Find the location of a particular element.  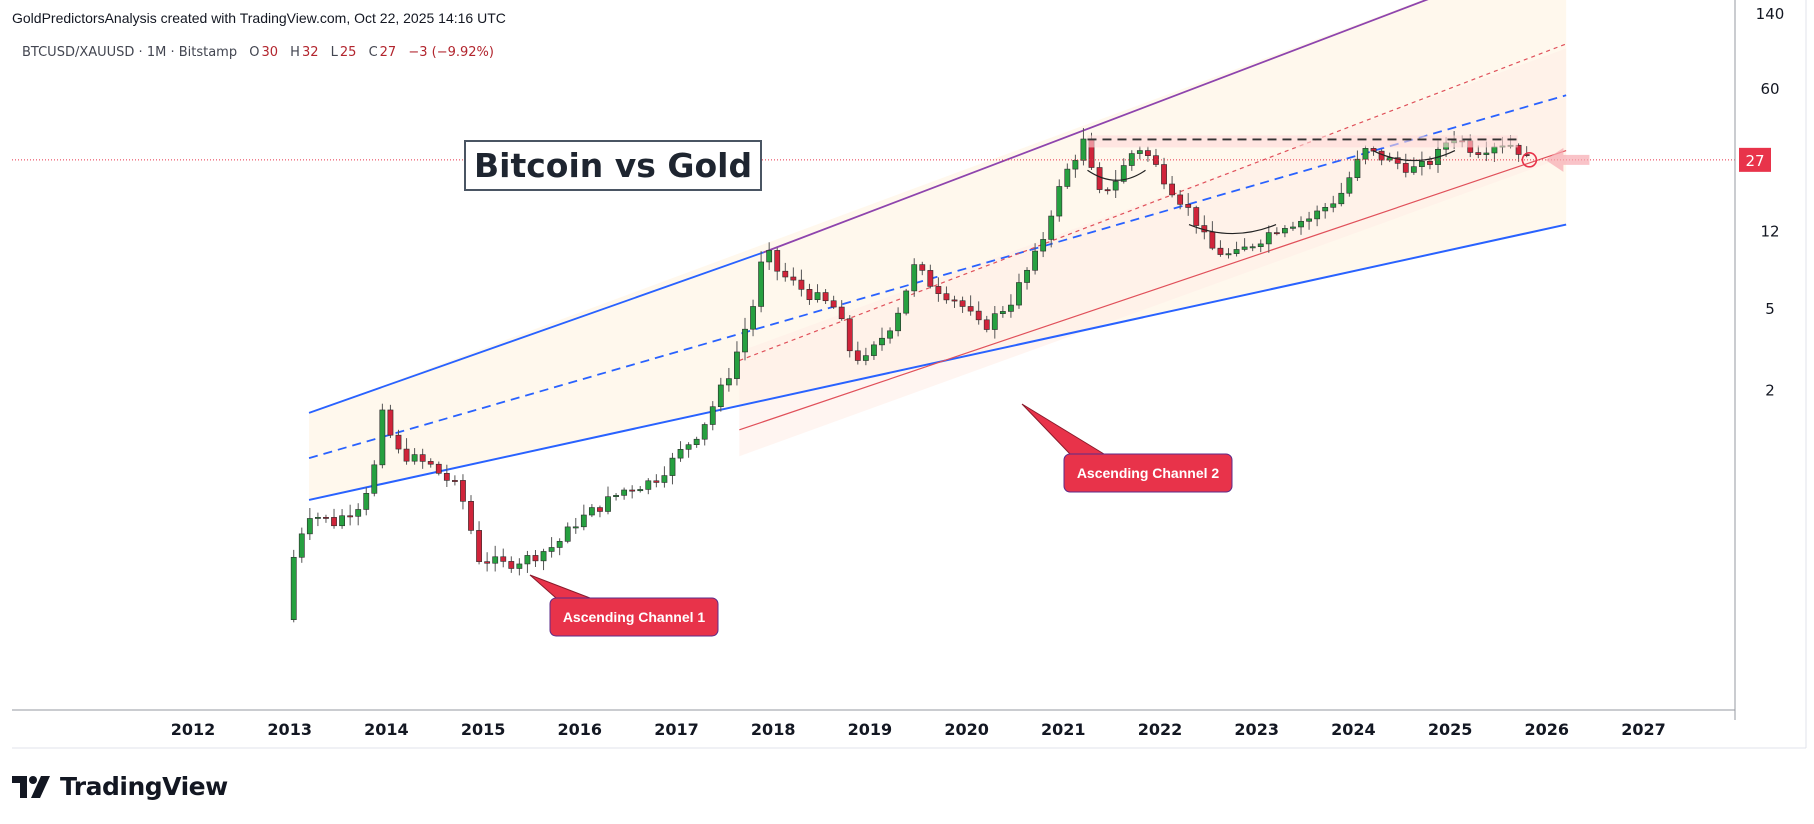

arrow-icon is located at coordinates (1567, 159).